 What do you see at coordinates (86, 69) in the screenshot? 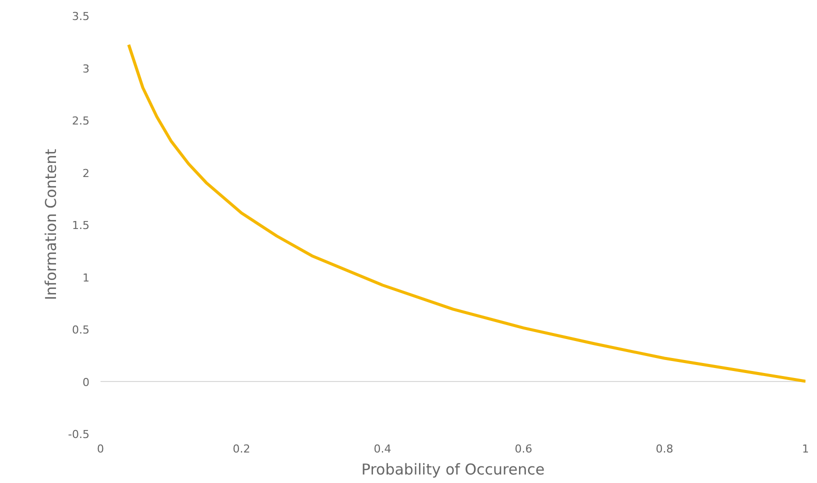
I see `y-tick-label: 3` at bounding box center [86, 69].